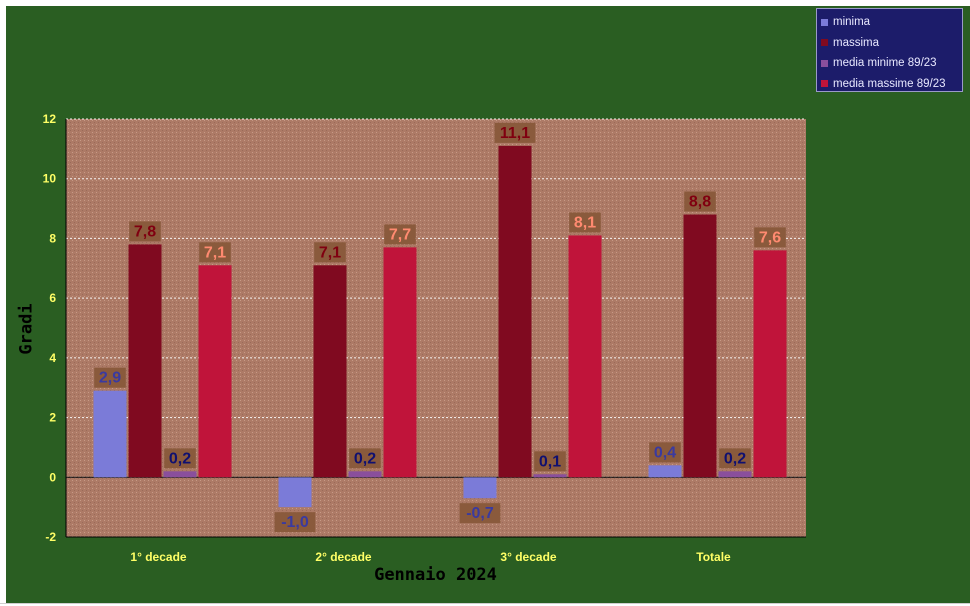  I want to click on data-label-media-massime: 7,1, so click(215, 252).